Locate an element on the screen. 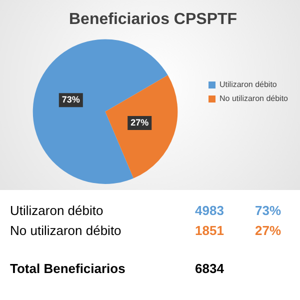 This screenshot has width=300, height=300. legend-label: Utilizaron débito is located at coordinates (249, 85).